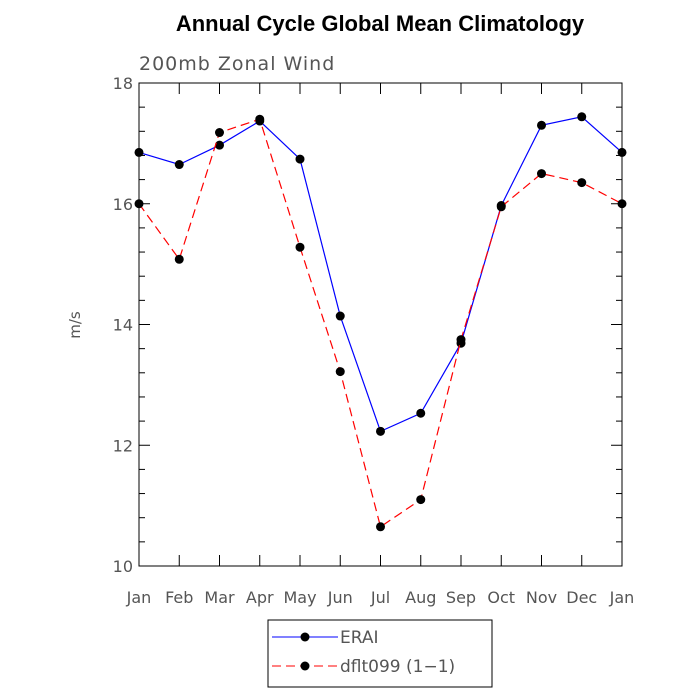 The height and width of the screenshot is (700, 700). I want to click on y-tick-label: 10, so click(123, 566).